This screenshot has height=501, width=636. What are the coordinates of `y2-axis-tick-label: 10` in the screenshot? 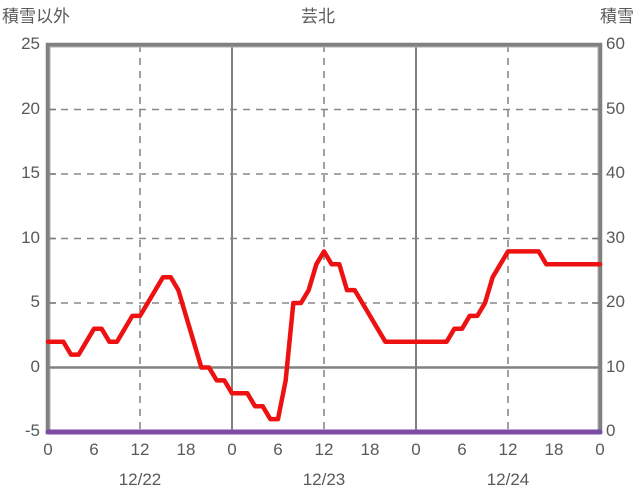 It's located at (615, 366).